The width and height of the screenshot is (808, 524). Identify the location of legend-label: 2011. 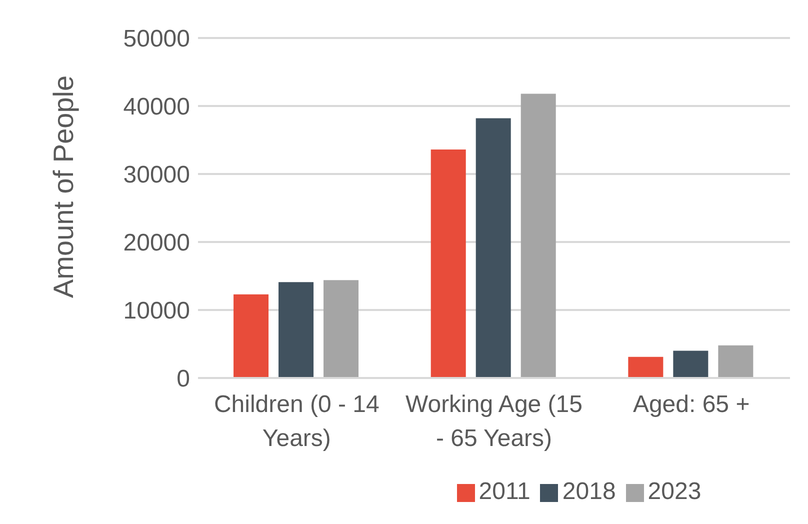
(504, 491).